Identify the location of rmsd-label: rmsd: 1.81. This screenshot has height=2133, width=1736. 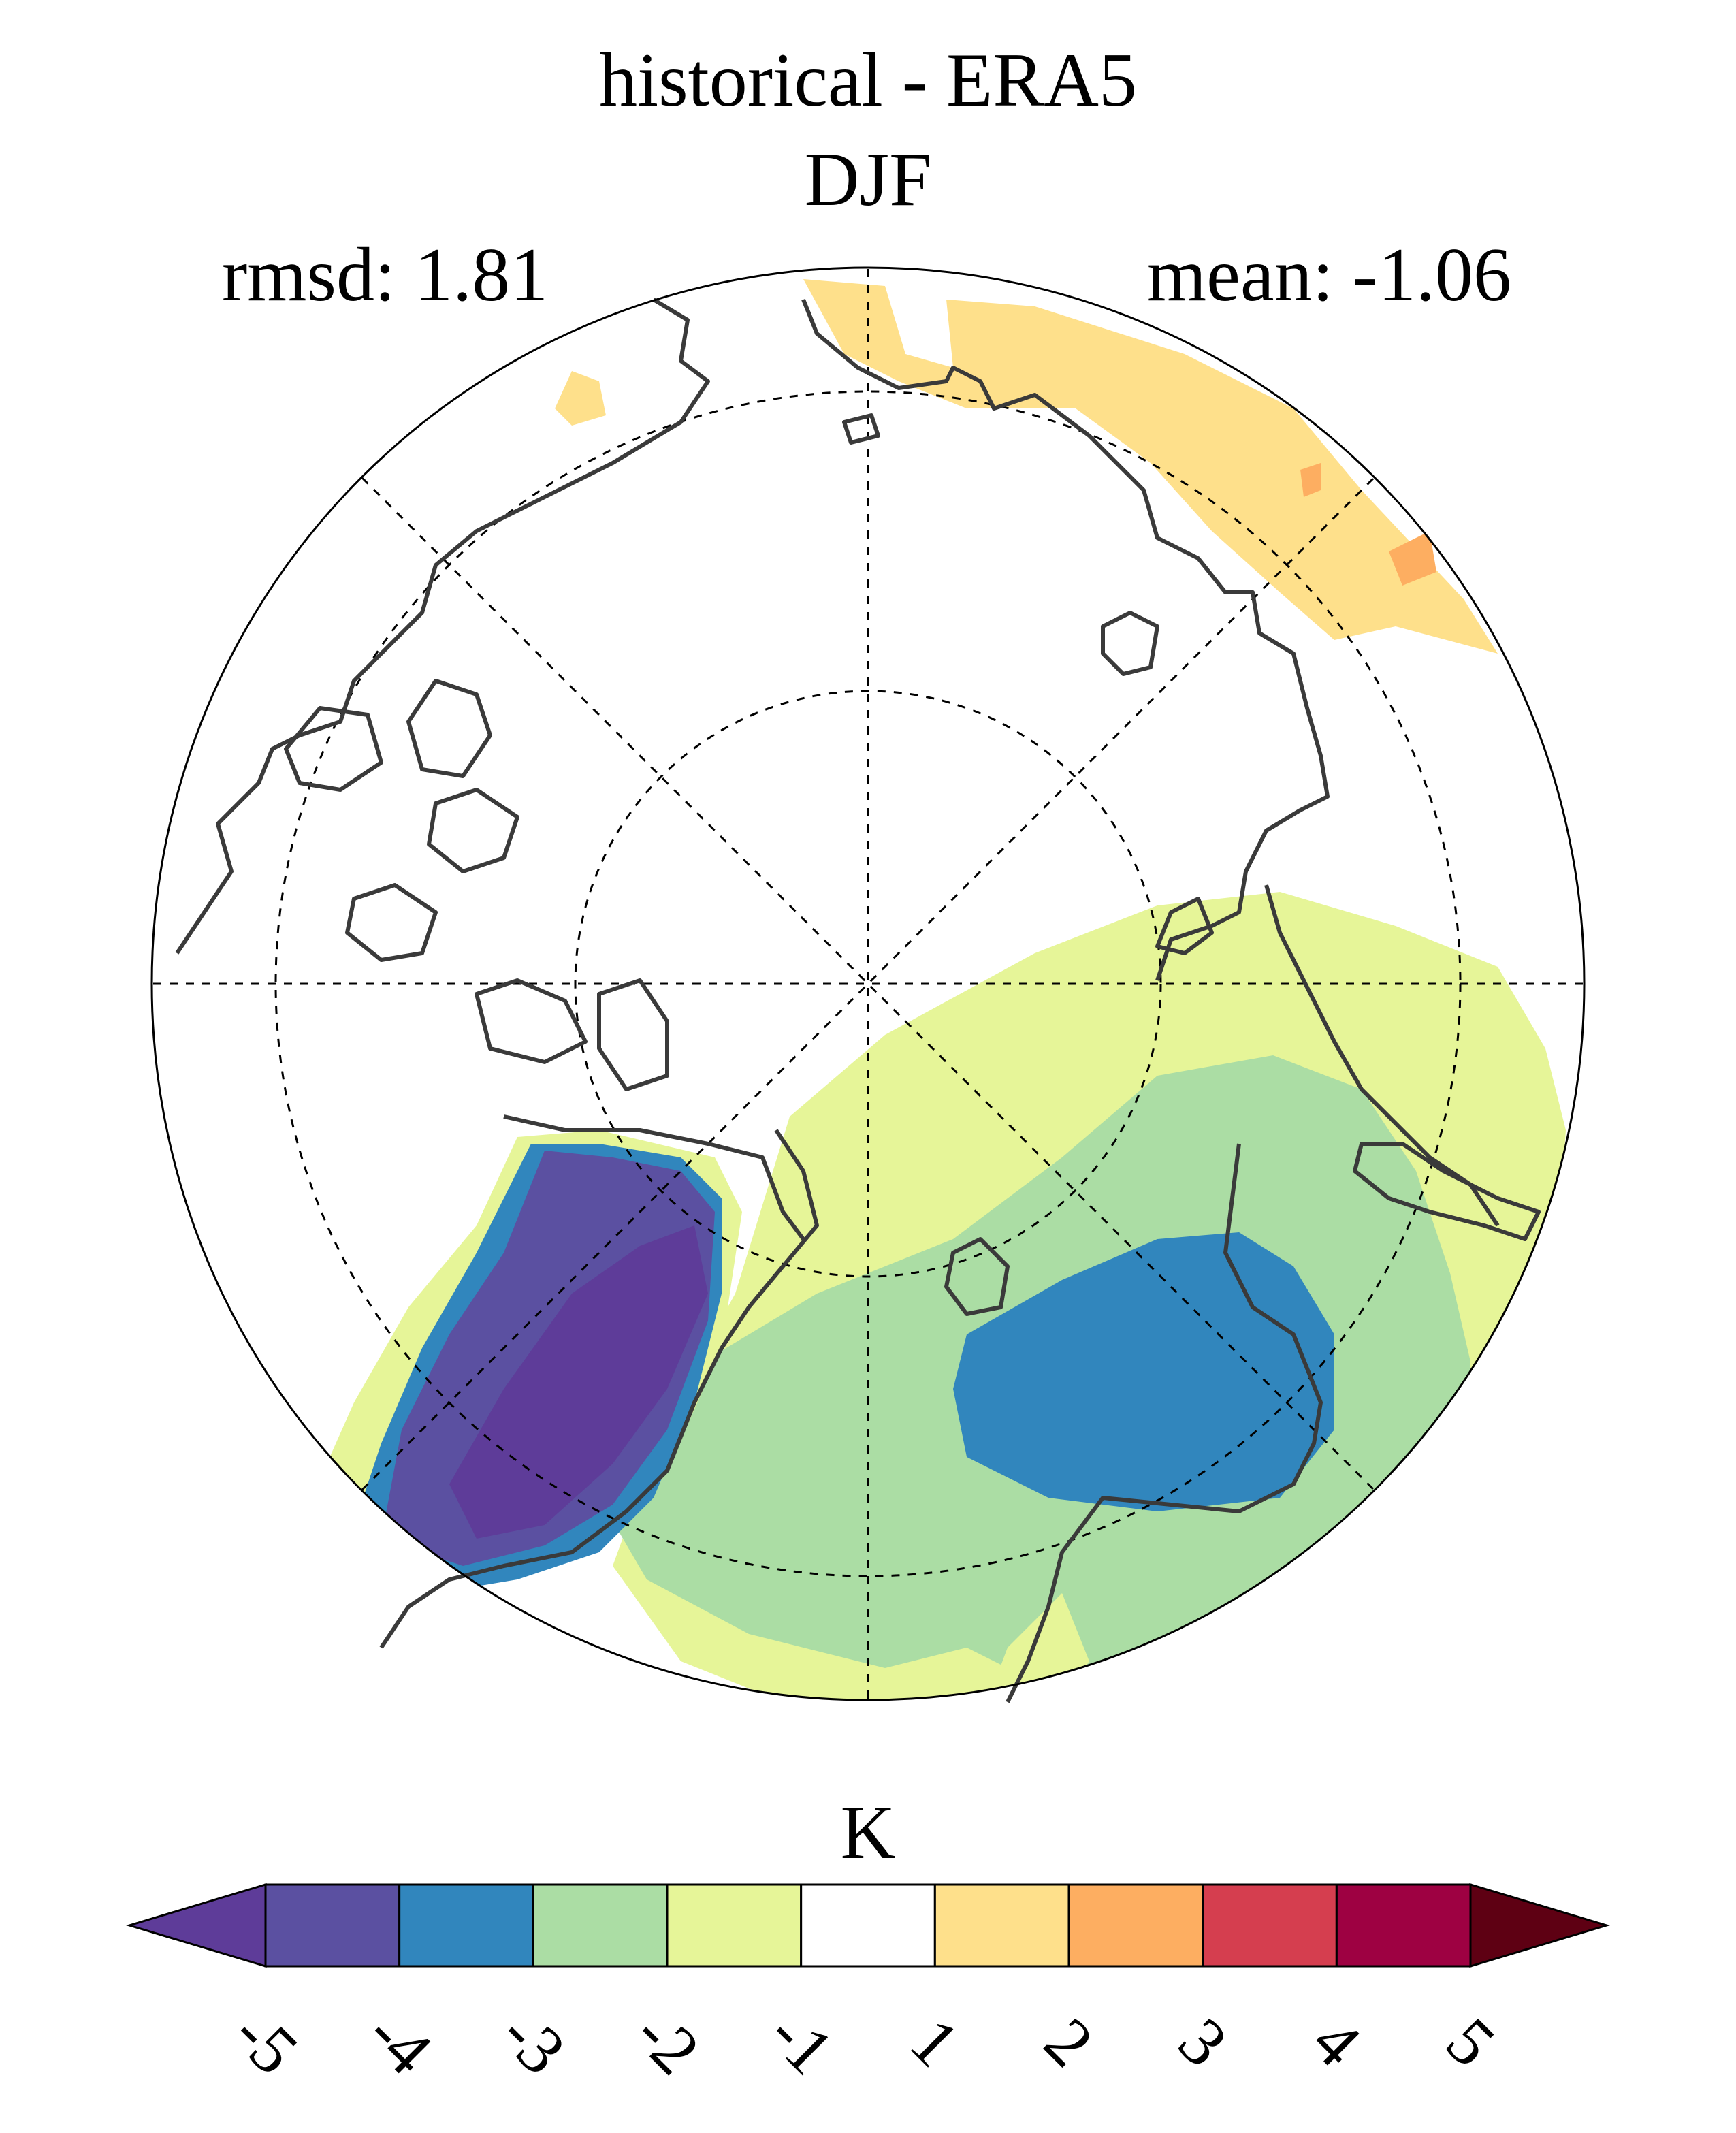
(385, 275).